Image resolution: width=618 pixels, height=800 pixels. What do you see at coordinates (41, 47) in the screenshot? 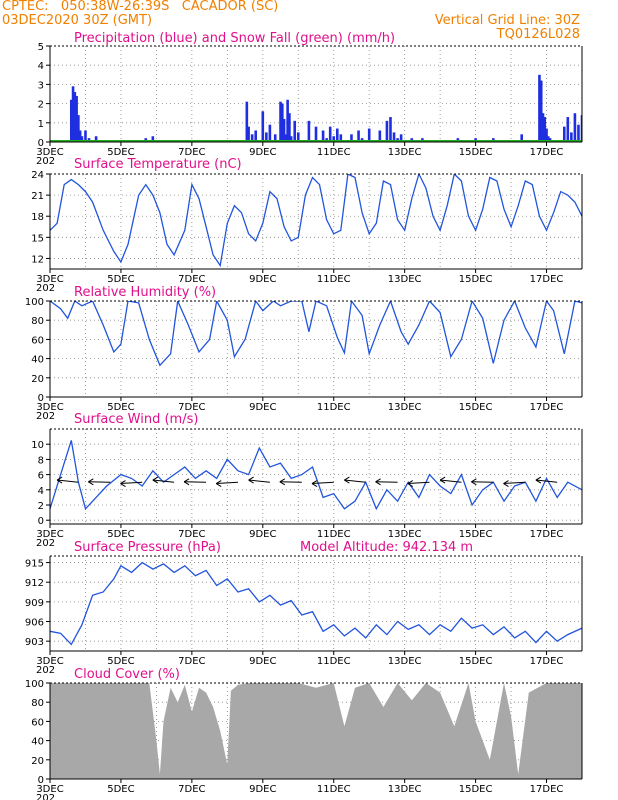
I see `y-tick-label: 5` at bounding box center [41, 47].